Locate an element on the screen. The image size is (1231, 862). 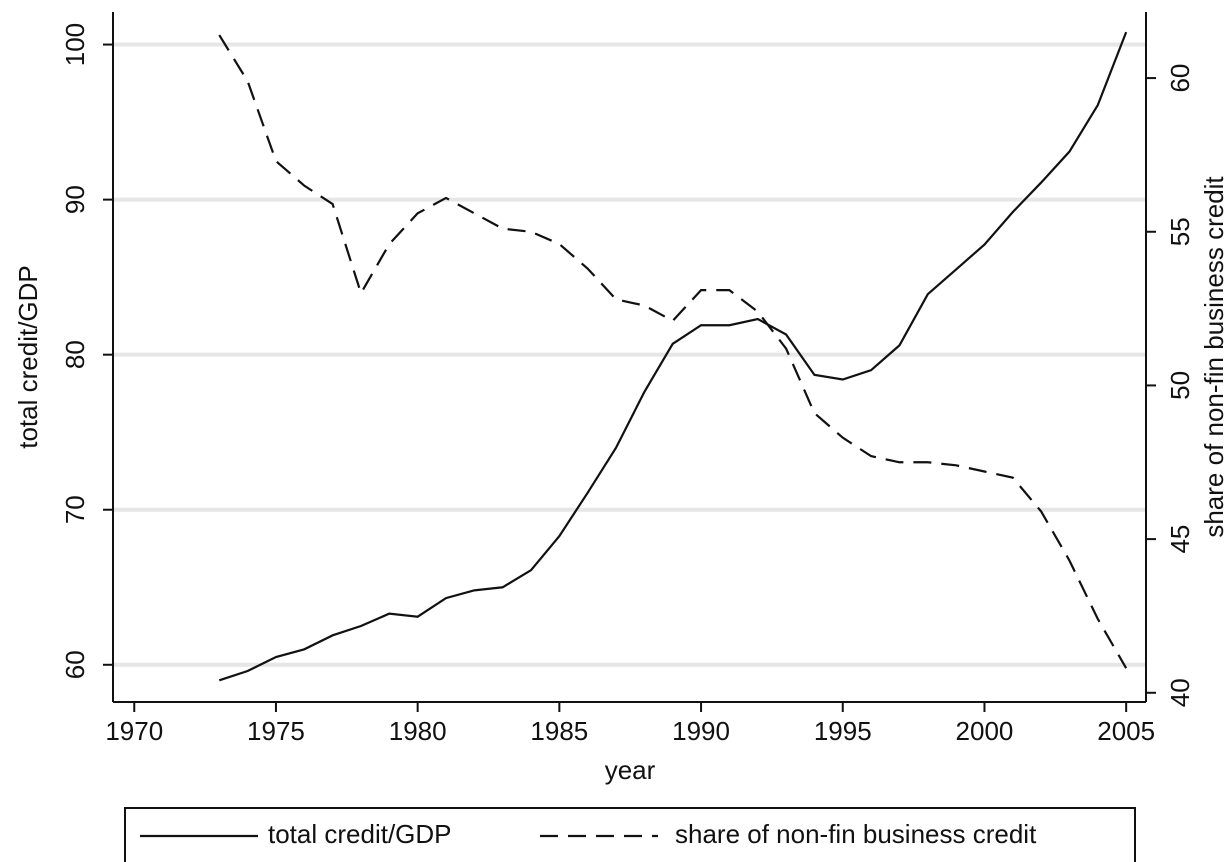
y-tick-label: 100 is located at coordinates (75, 44).